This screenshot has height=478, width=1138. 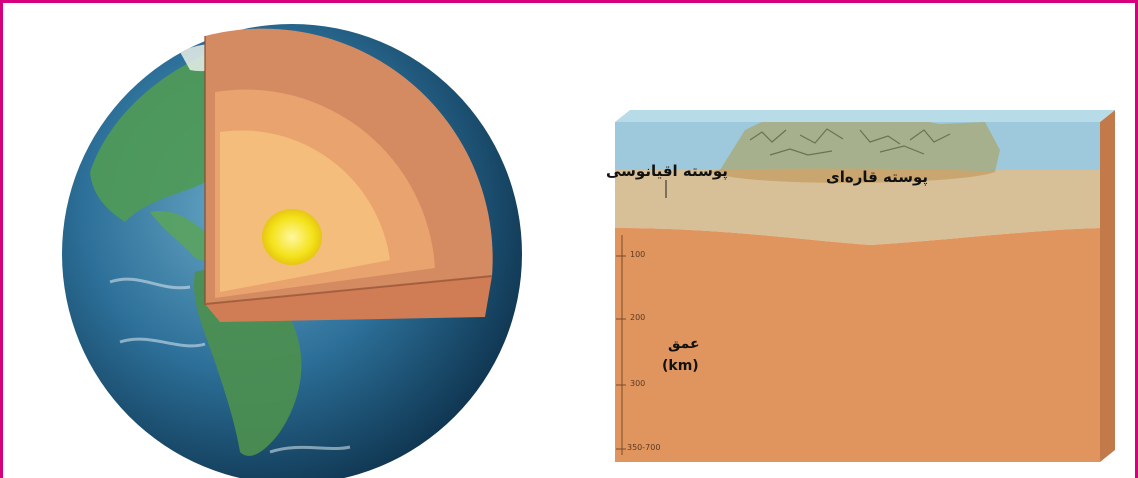 I want to click on depth-unit-label: (km), so click(x=680, y=366).